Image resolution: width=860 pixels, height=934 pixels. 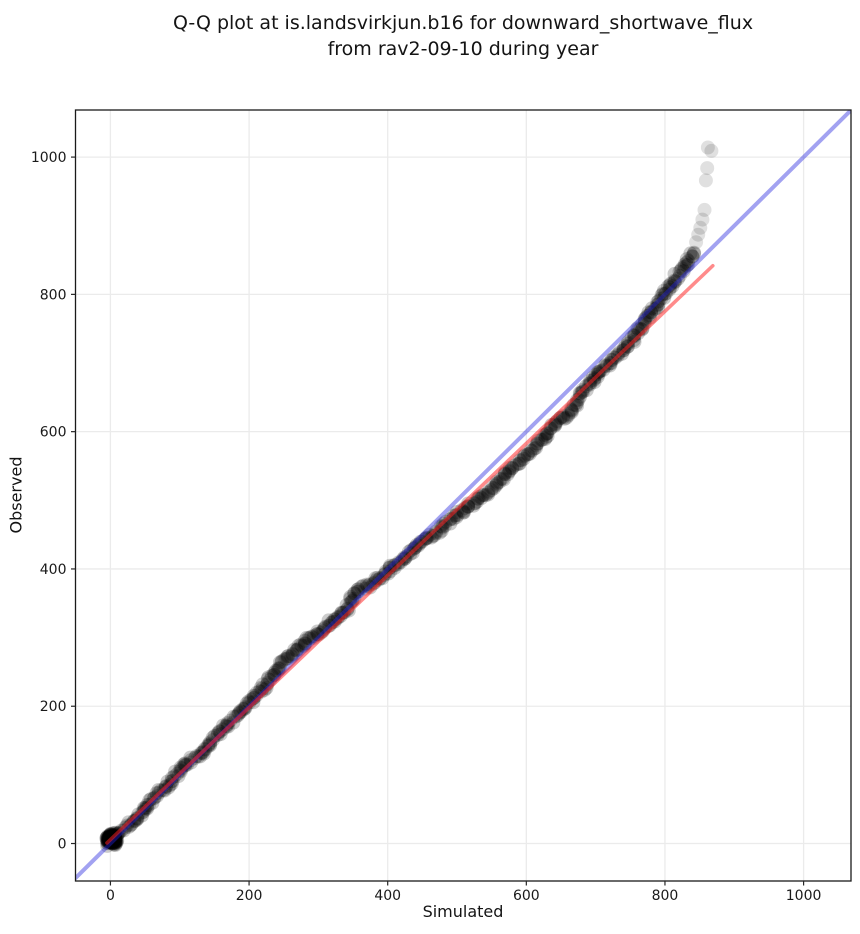 What do you see at coordinates (463, 49) in the screenshot?
I see `chart-title-line2: from rav2-09-10 during year` at bounding box center [463, 49].